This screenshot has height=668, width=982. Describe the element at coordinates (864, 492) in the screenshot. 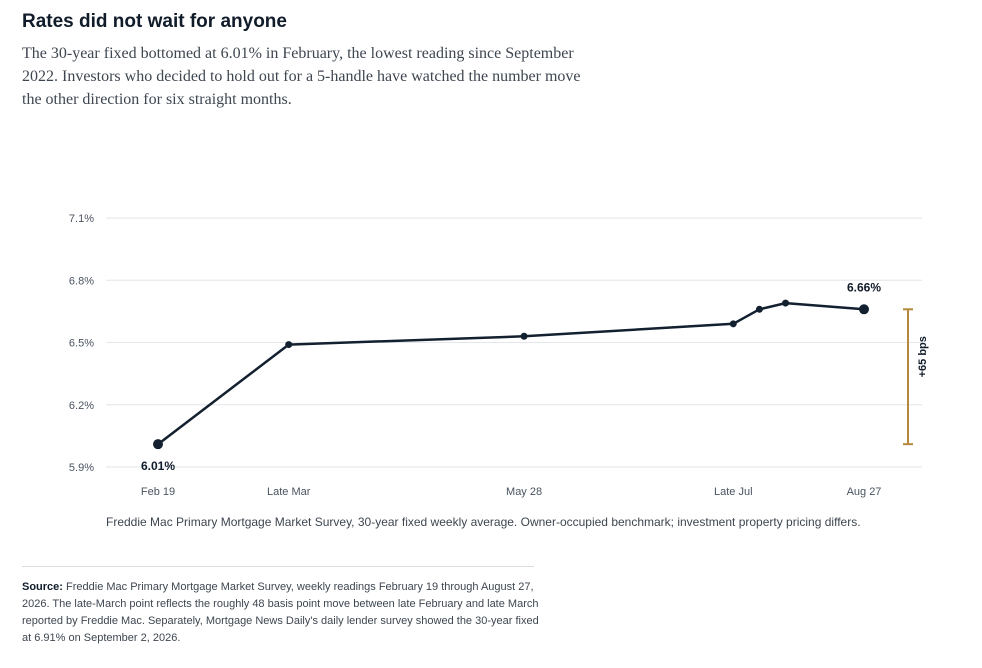

I see `x-tick-label: Aug 27` at that location.